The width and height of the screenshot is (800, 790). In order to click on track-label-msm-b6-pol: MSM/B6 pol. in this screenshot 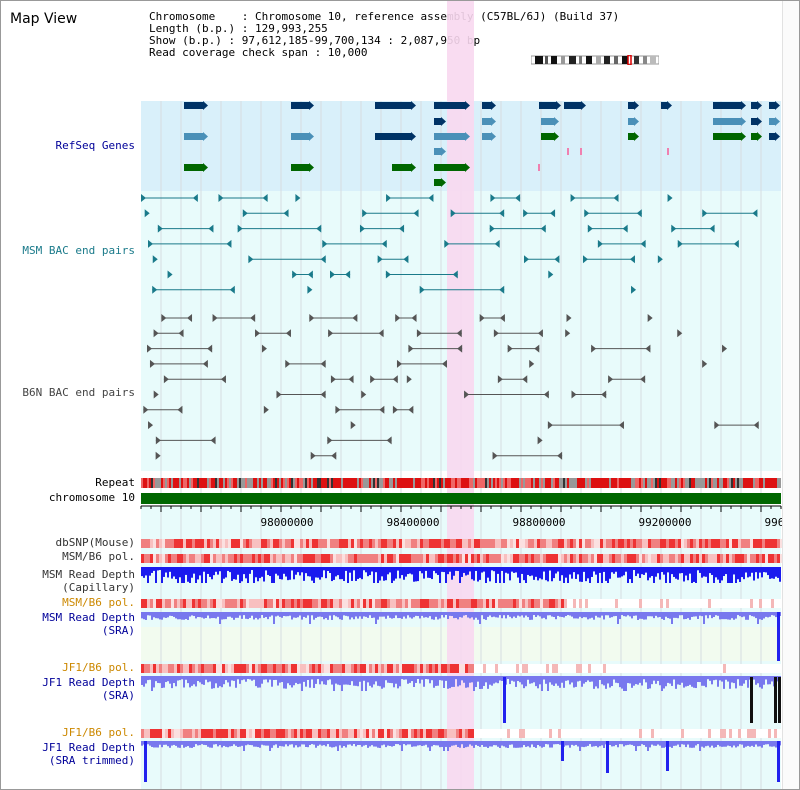, I will do `click(98, 556)`.